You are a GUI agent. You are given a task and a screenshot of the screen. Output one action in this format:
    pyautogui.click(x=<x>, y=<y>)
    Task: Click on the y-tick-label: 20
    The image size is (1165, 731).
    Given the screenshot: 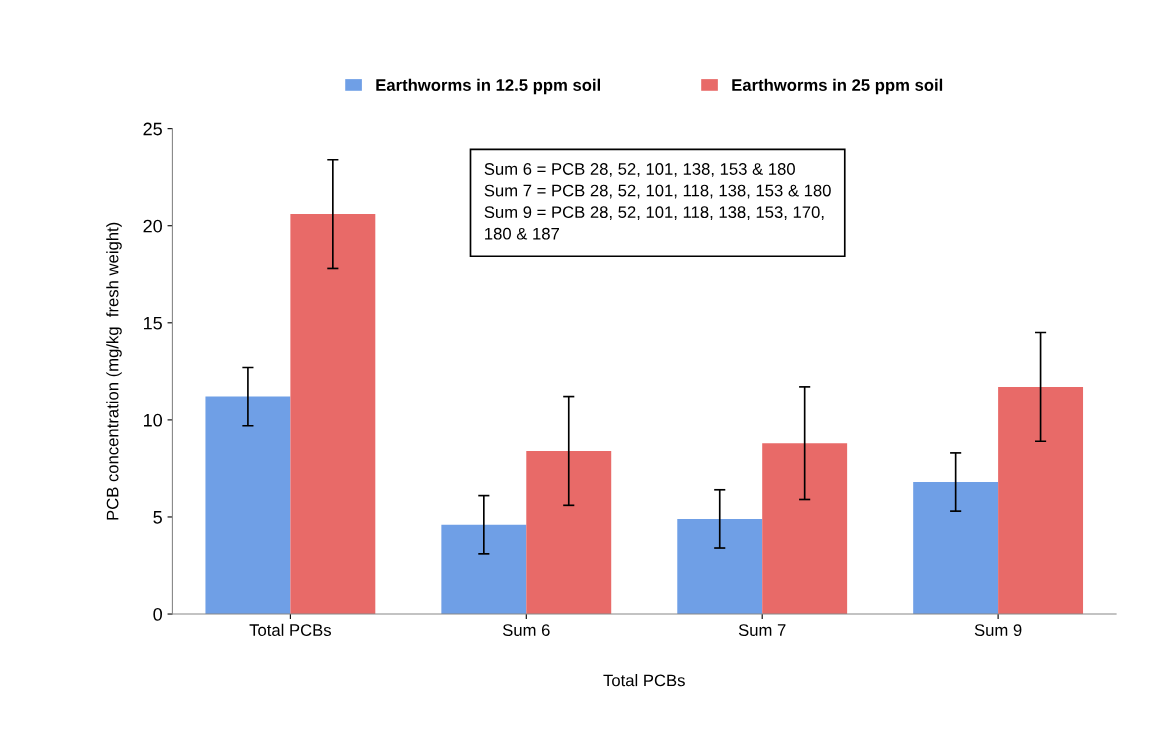 What is the action you would take?
    pyautogui.click(x=152, y=226)
    